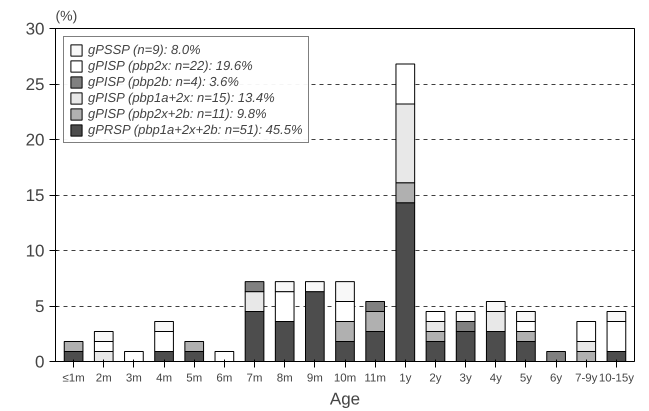 The width and height of the screenshot is (649, 411). What do you see at coordinates (181, 97) in the screenshot?
I see `legend-label: gPISP (pbp1a+2x: n=15): 13.4%` at bounding box center [181, 97].